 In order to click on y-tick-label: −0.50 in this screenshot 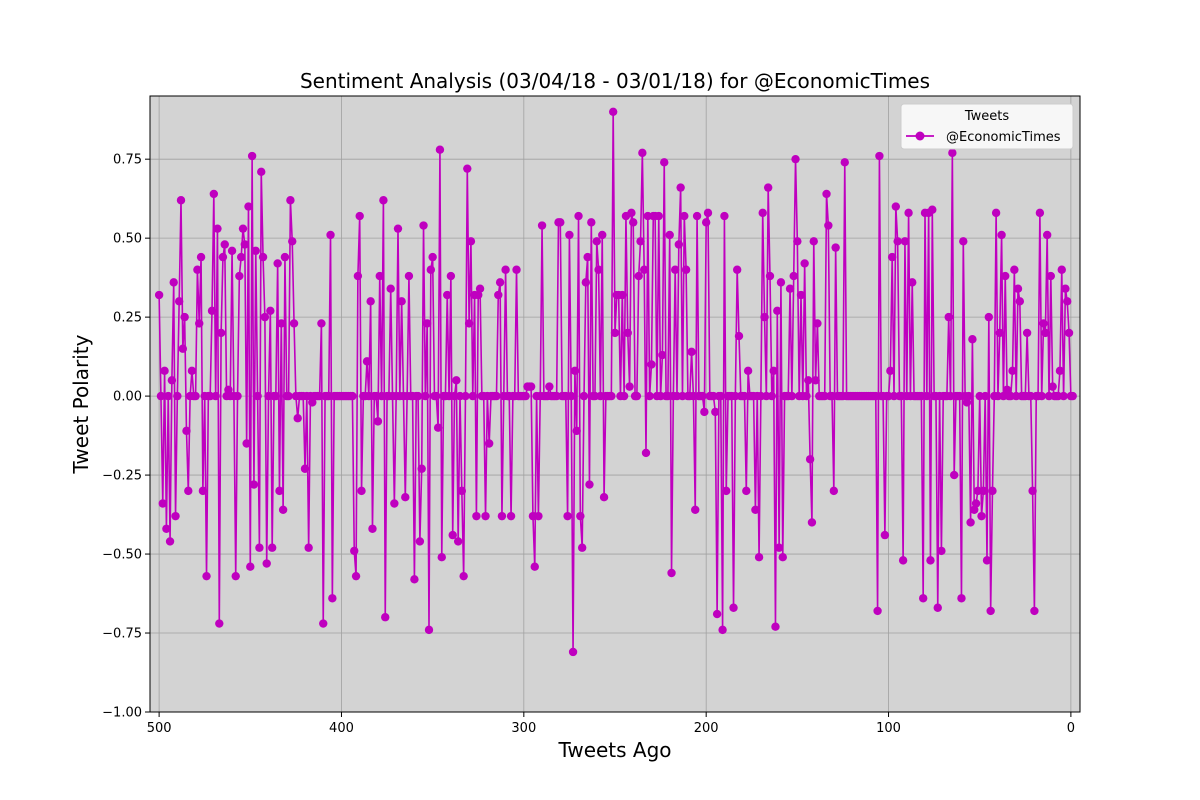, I will do `click(122, 555)`.